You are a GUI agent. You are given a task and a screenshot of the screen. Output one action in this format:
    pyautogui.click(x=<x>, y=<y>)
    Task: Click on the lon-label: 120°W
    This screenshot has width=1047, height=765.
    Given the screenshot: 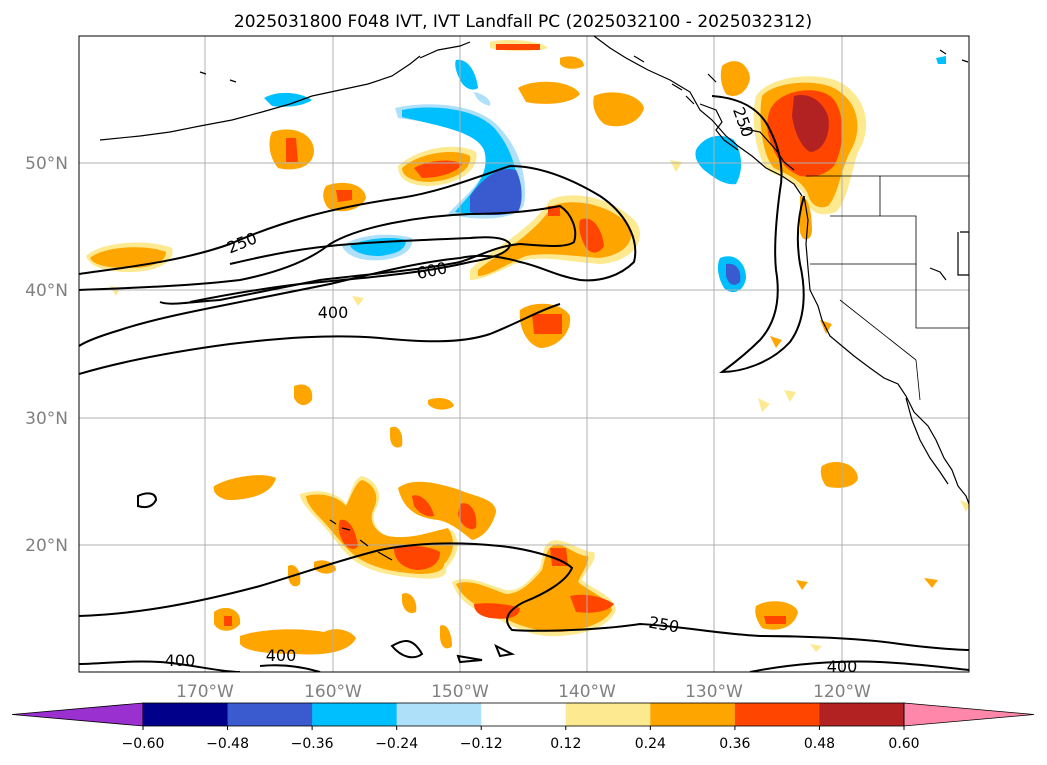 What is the action you would take?
    pyautogui.click(x=842, y=692)
    